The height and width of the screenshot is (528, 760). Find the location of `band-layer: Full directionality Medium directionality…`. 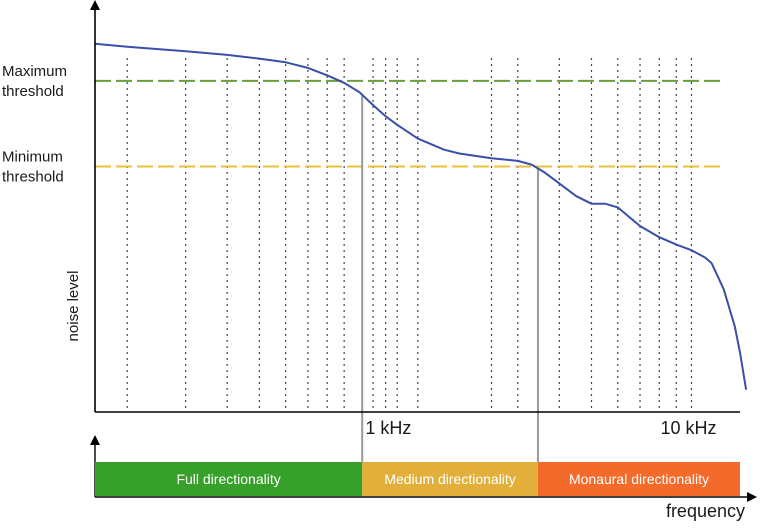

band-layer: Full directionality Medium directionality… is located at coordinates (417, 479).